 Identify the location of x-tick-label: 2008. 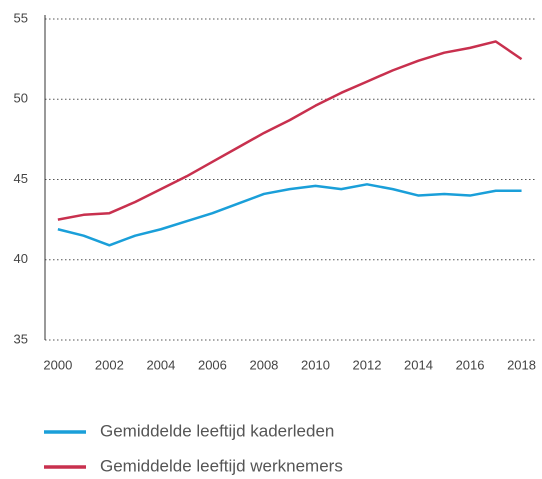
(263, 364).